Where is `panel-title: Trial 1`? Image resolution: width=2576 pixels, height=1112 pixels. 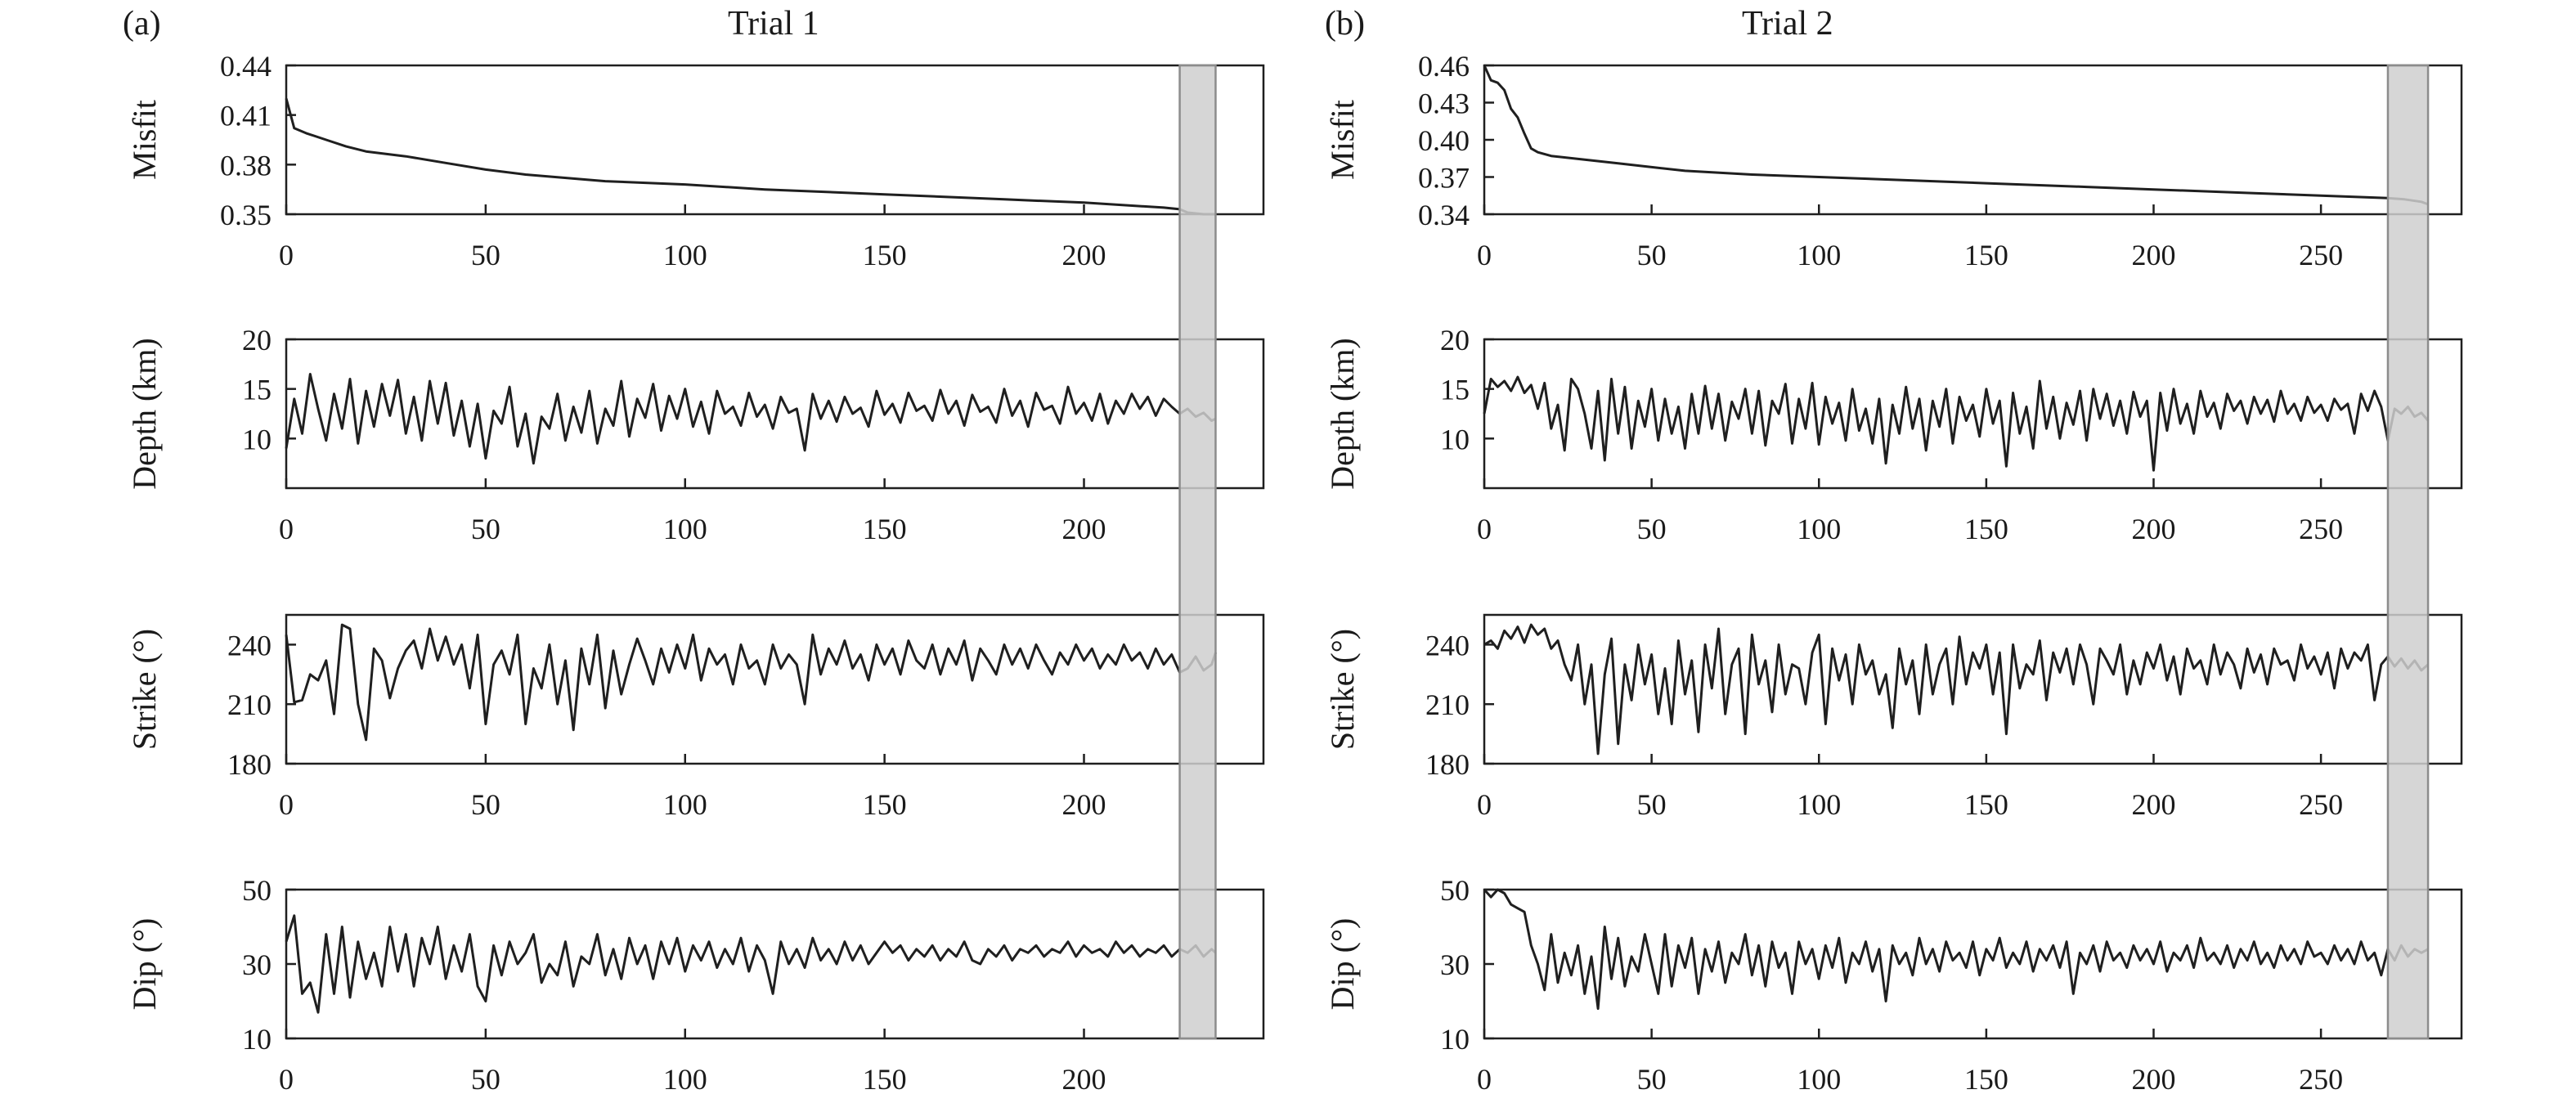
panel-title: Trial 1 is located at coordinates (773, 24).